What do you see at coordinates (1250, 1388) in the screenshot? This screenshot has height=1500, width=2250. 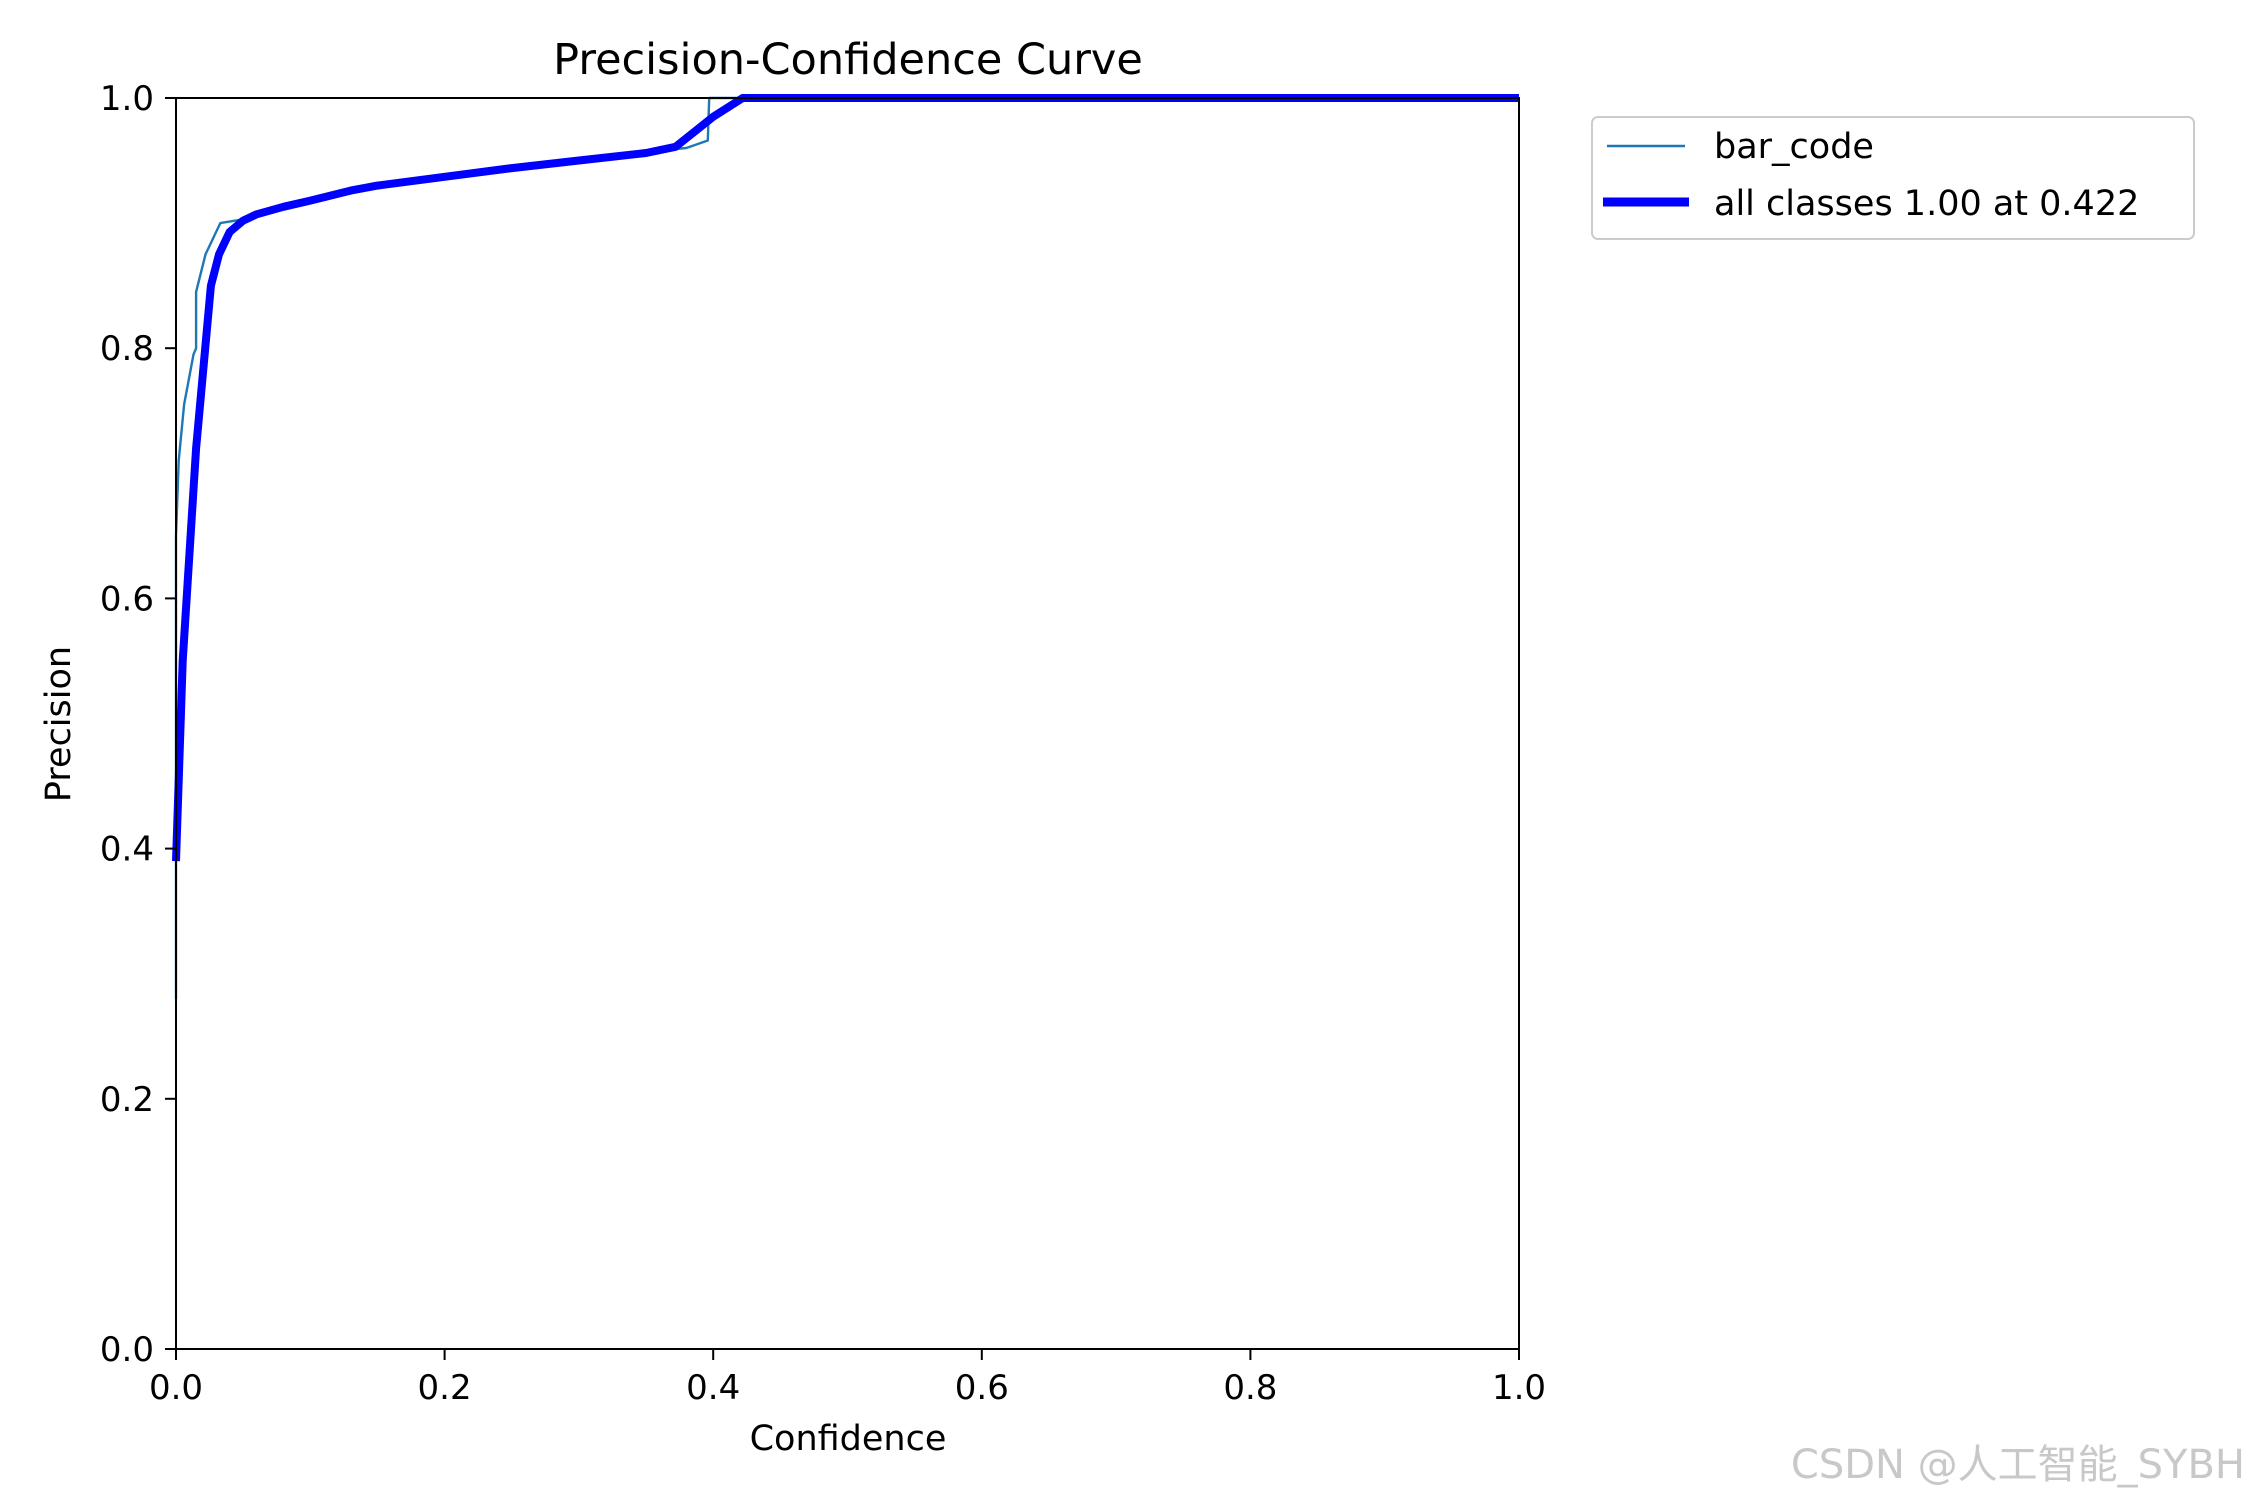 I see `x-tick-label: 0.8` at bounding box center [1250, 1388].